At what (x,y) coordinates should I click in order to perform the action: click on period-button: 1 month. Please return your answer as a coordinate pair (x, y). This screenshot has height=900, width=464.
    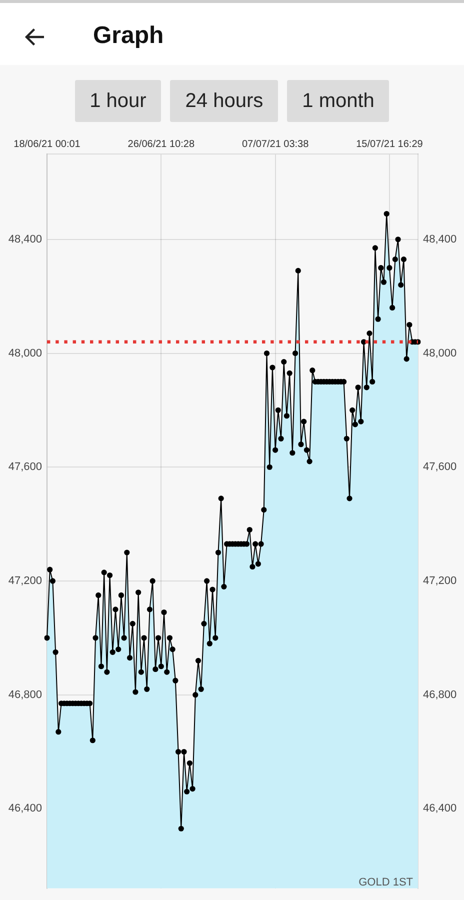
    Looking at the image, I should click on (338, 101).